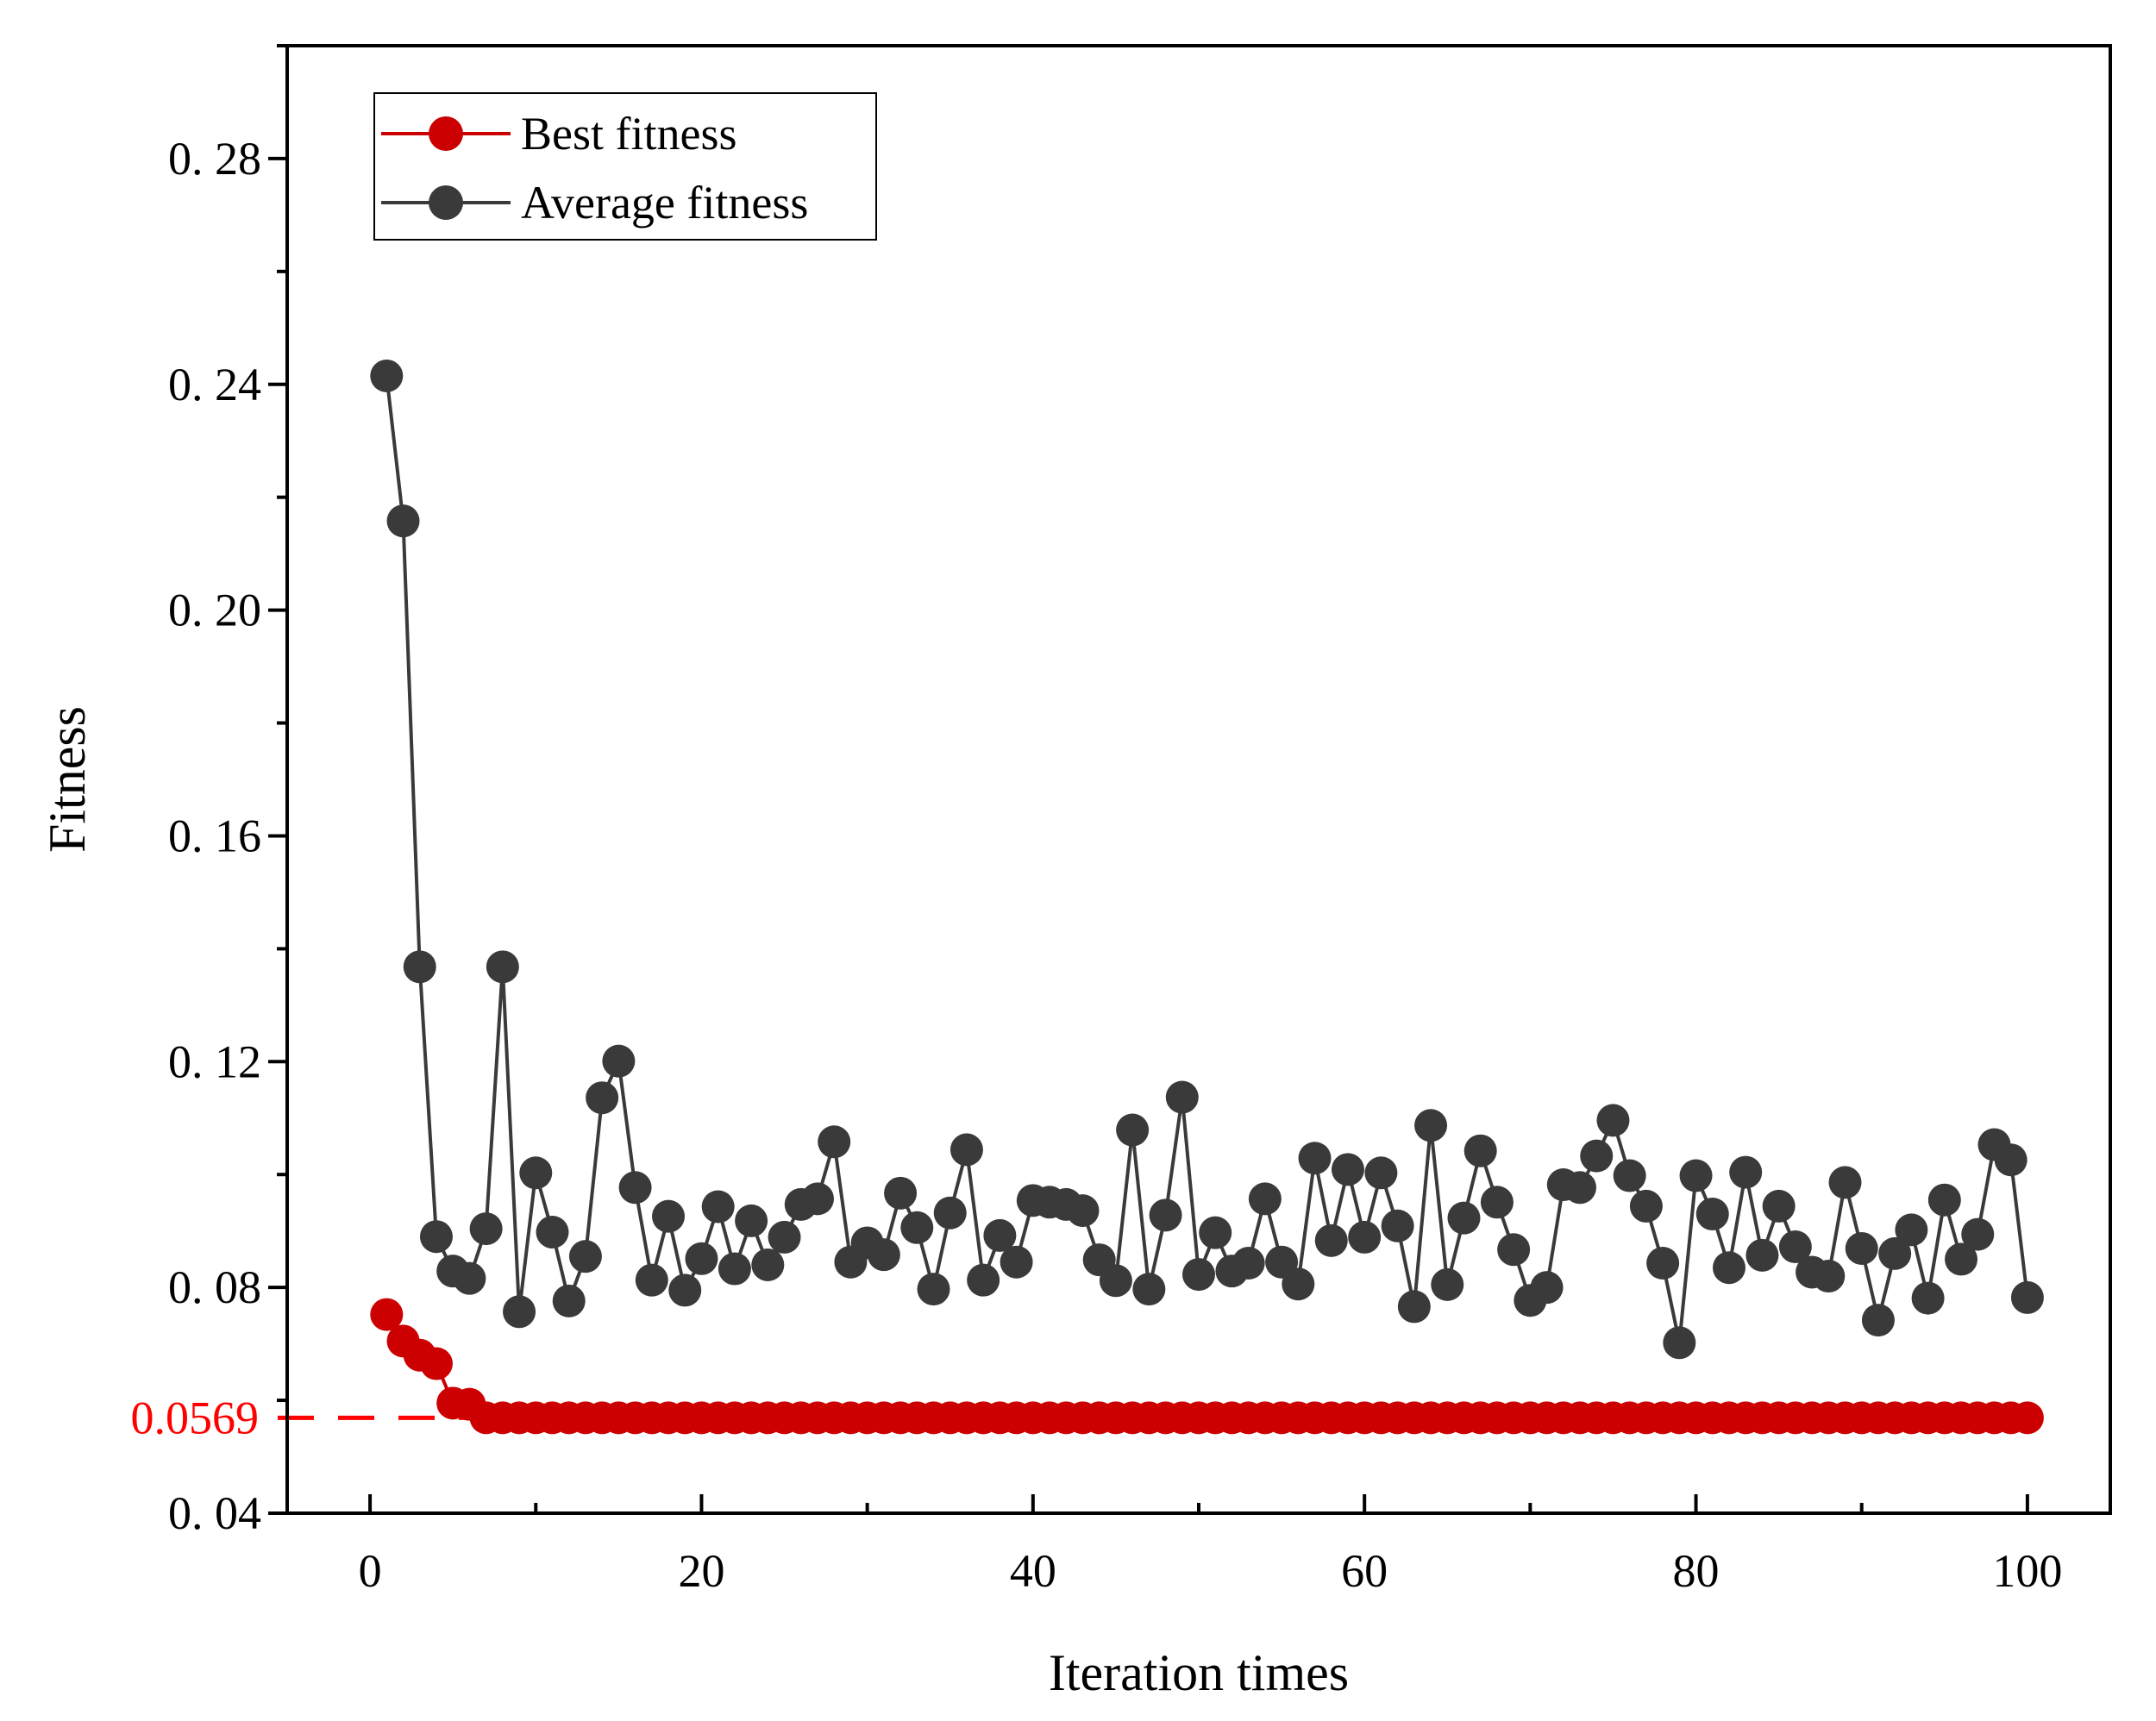 Image resolution: width=2156 pixels, height=1721 pixels. Describe the element at coordinates (664, 202) in the screenshot. I see `legend-label-average: Average fitness` at that location.